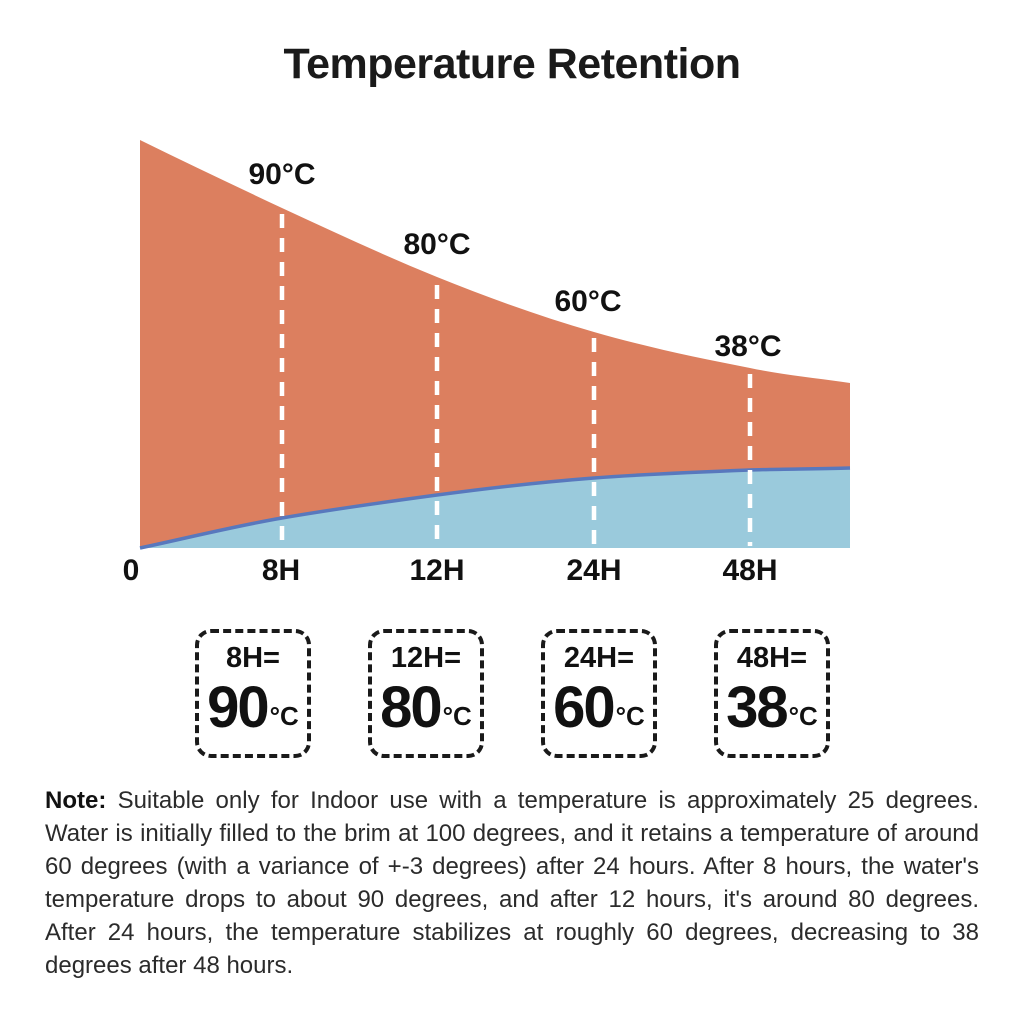 This screenshot has width=1024, height=1024. I want to click on curve-label-12h: 80°C, so click(437, 244).